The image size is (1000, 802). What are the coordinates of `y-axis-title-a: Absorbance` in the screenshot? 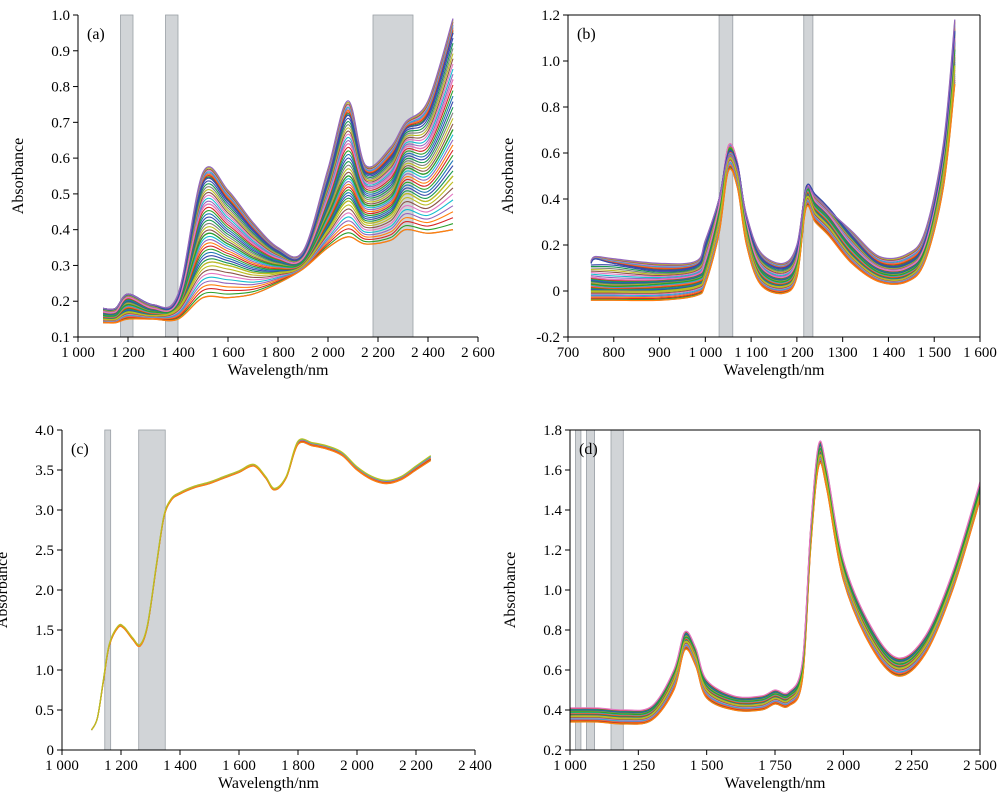 It's located at (18, 176).